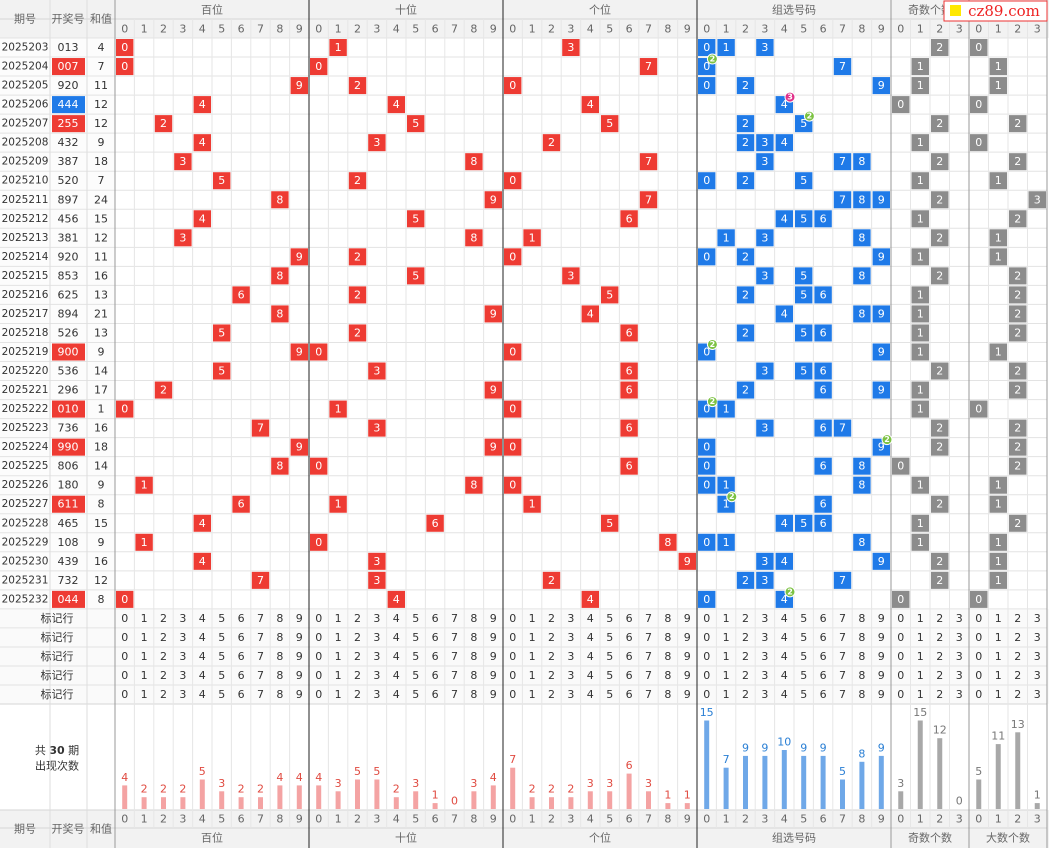 This screenshot has height=848, width=1049. Describe the element at coordinates (629, 819) in the screenshot. I see `column-digit: 6` at that location.